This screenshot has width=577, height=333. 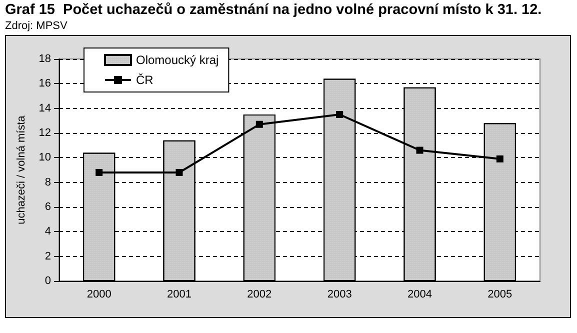 I want to click on y-tick-label: 8, so click(x=47, y=182).